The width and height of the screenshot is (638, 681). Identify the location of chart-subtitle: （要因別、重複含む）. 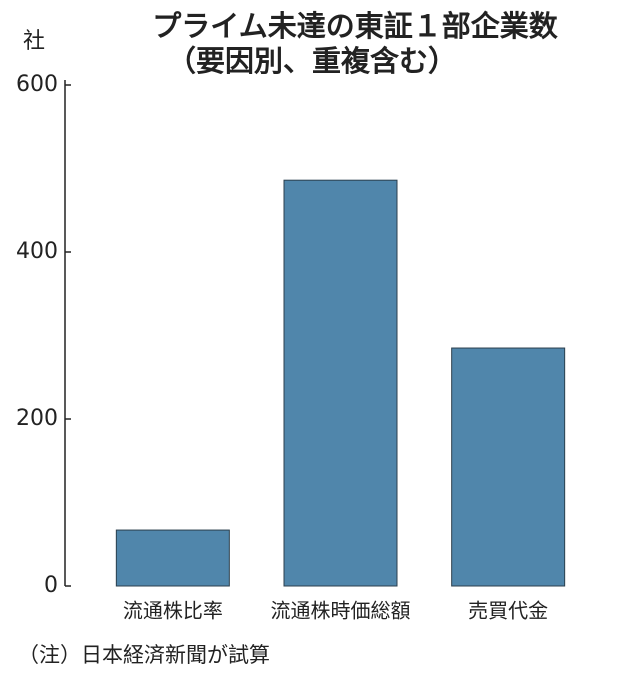
(312, 61).